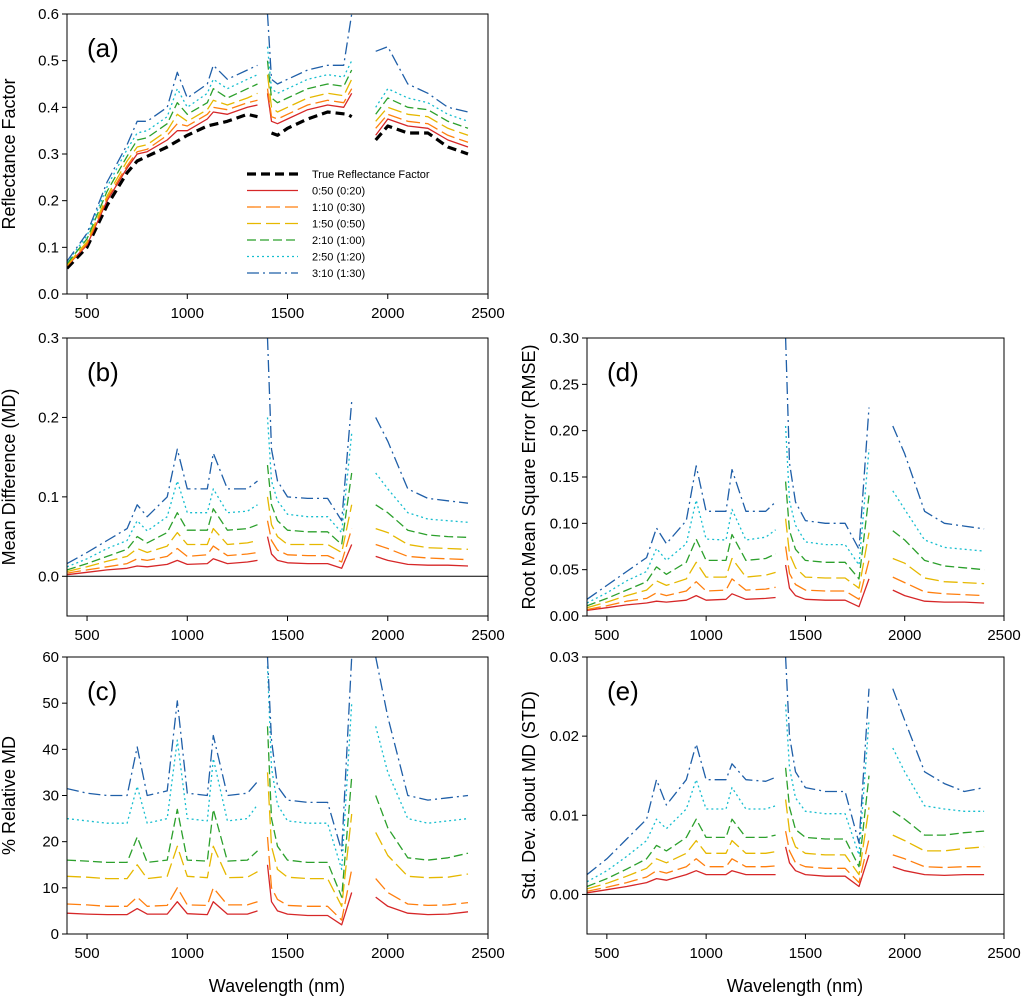  I want to click on legend-label: 2:50 (1:20), so click(338, 258).